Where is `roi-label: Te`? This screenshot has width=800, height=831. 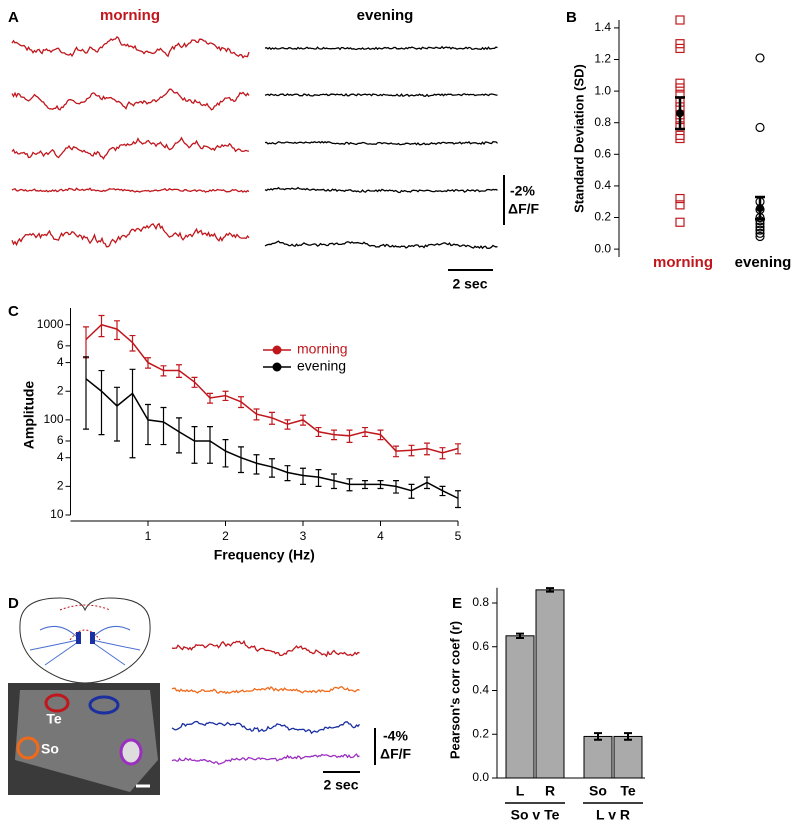
roi-label: Te is located at coordinates (54, 719).